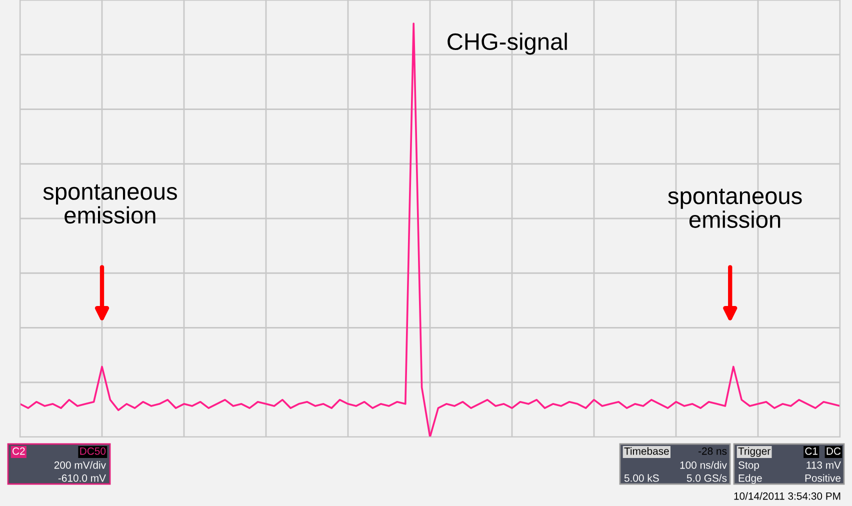 The height and width of the screenshot is (506, 852). What do you see at coordinates (712, 451) in the screenshot?
I see `text: -28 ns` at bounding box center [712, 451].